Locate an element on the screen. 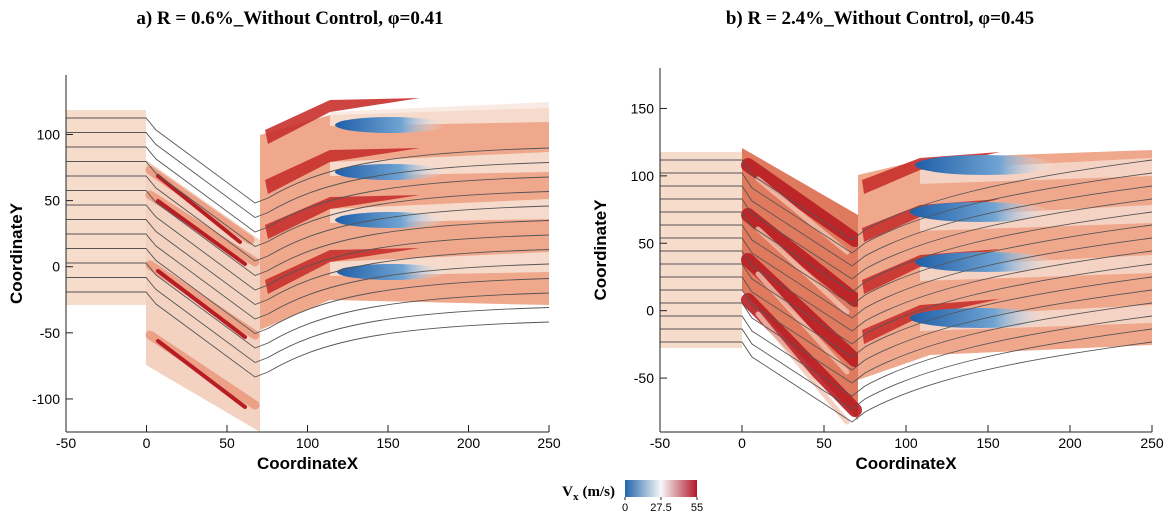  y-tick-label: 150 is located at coordinates (643, 108).